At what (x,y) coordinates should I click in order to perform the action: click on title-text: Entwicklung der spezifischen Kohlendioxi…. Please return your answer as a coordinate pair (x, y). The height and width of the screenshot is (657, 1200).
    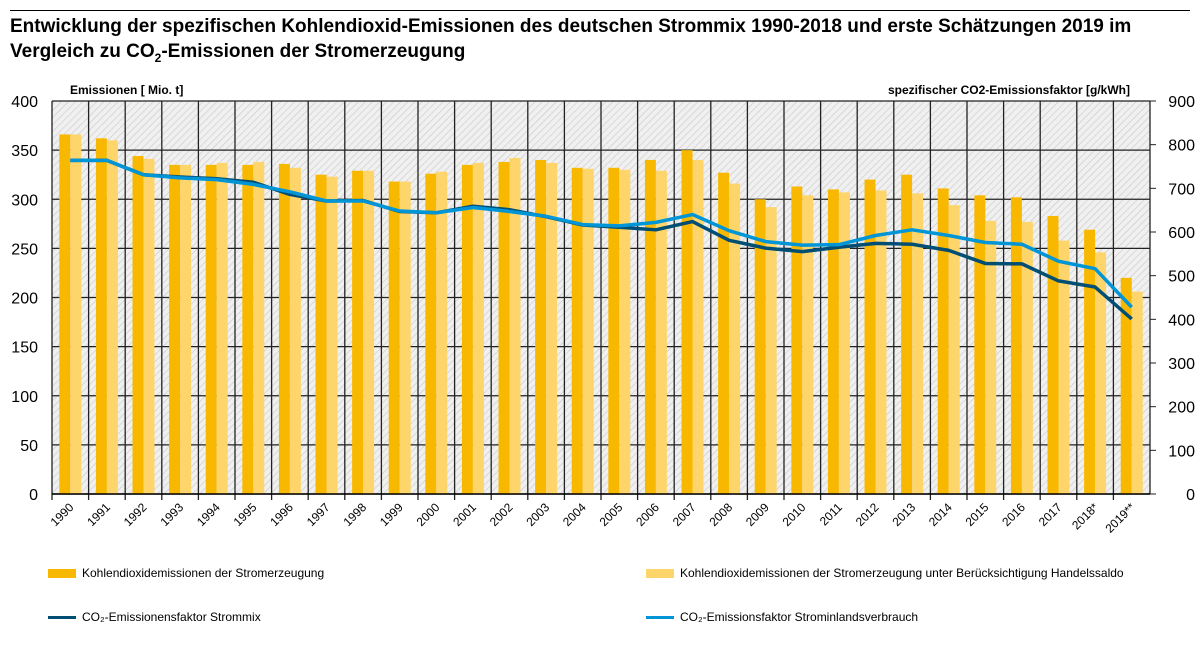
    Looking at the image, I should click on (571, 39).